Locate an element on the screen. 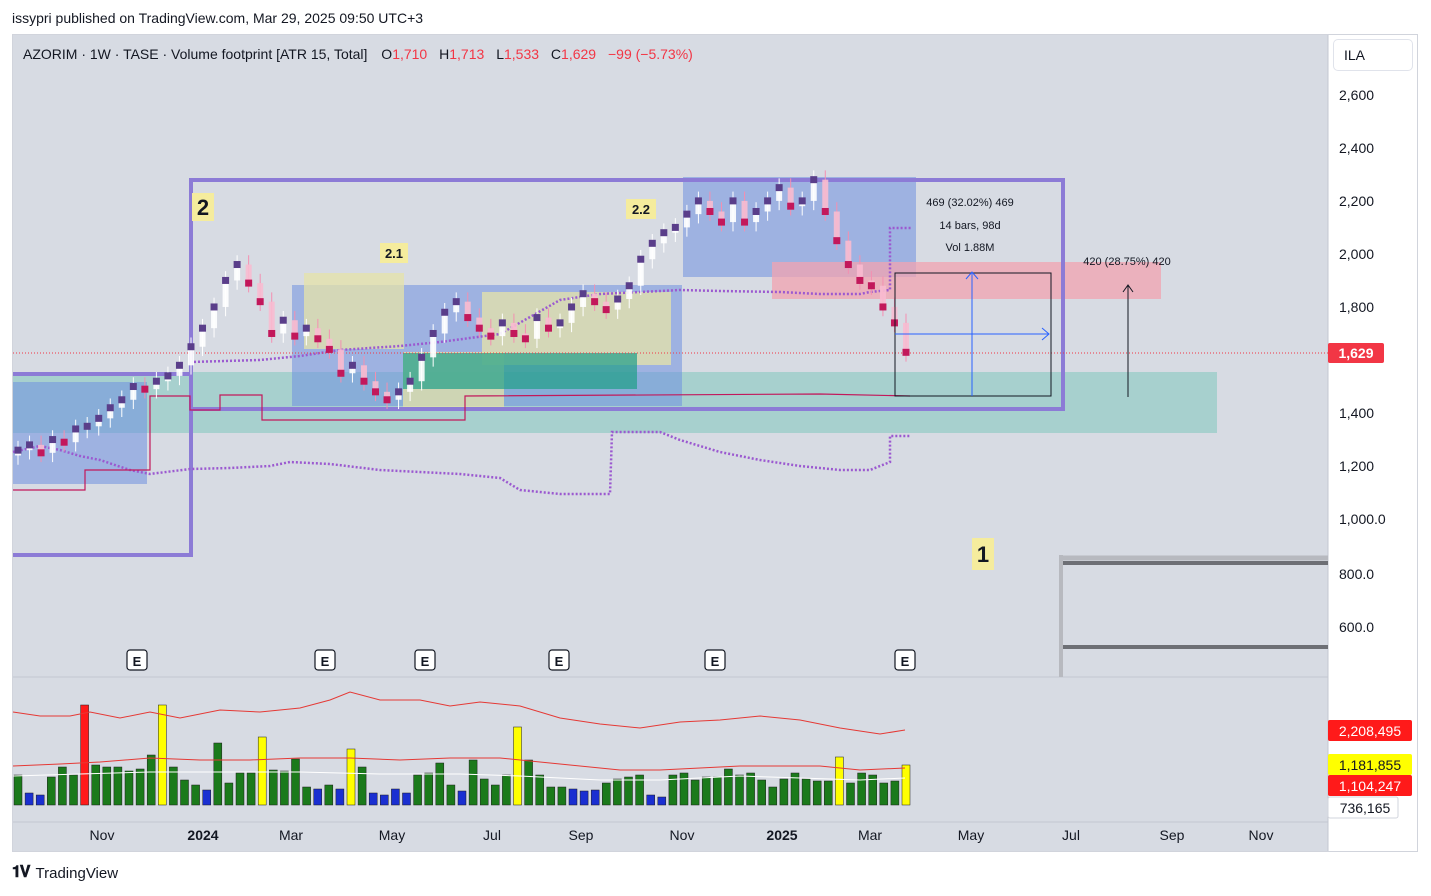  volume-level-4: 736,165 is located at coordinates (1365, 808).